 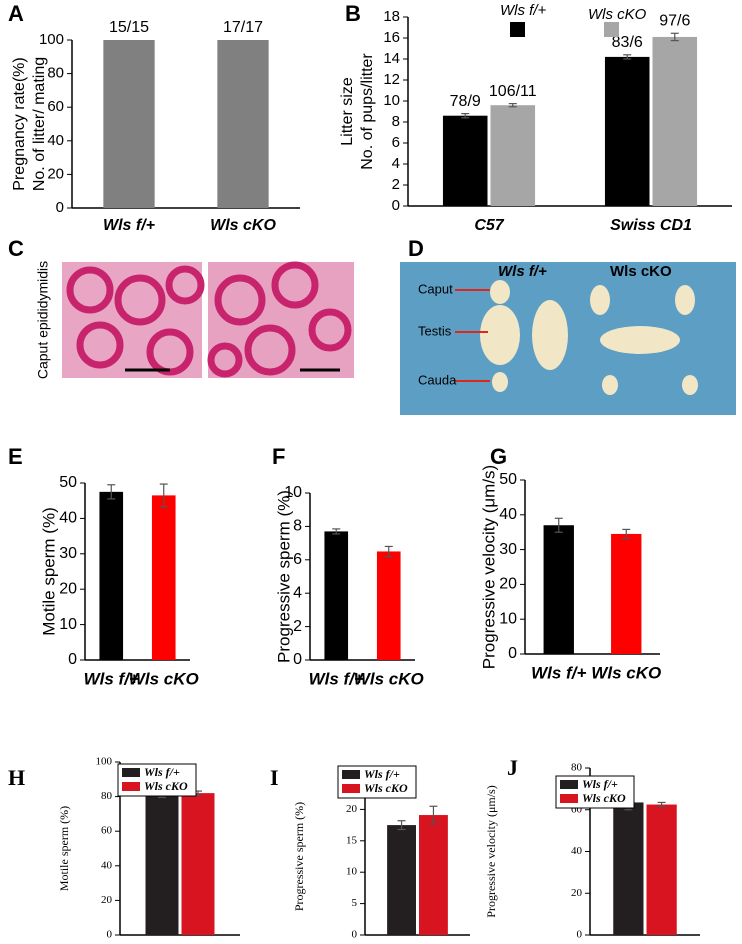 I want to click on tissue-label: Caput, so click(x=435, y=288).